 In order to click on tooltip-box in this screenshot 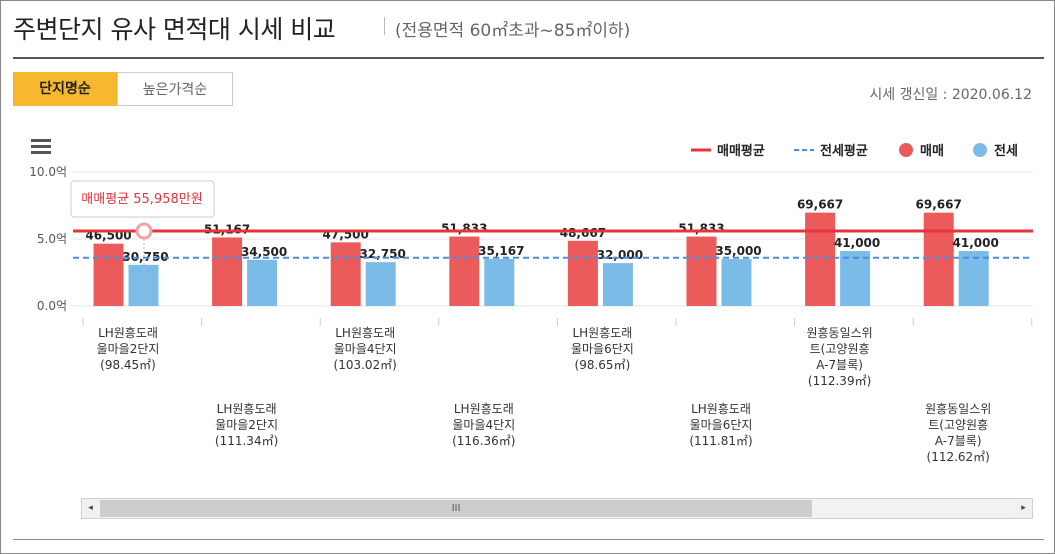, I will do `click(142, 199)`.